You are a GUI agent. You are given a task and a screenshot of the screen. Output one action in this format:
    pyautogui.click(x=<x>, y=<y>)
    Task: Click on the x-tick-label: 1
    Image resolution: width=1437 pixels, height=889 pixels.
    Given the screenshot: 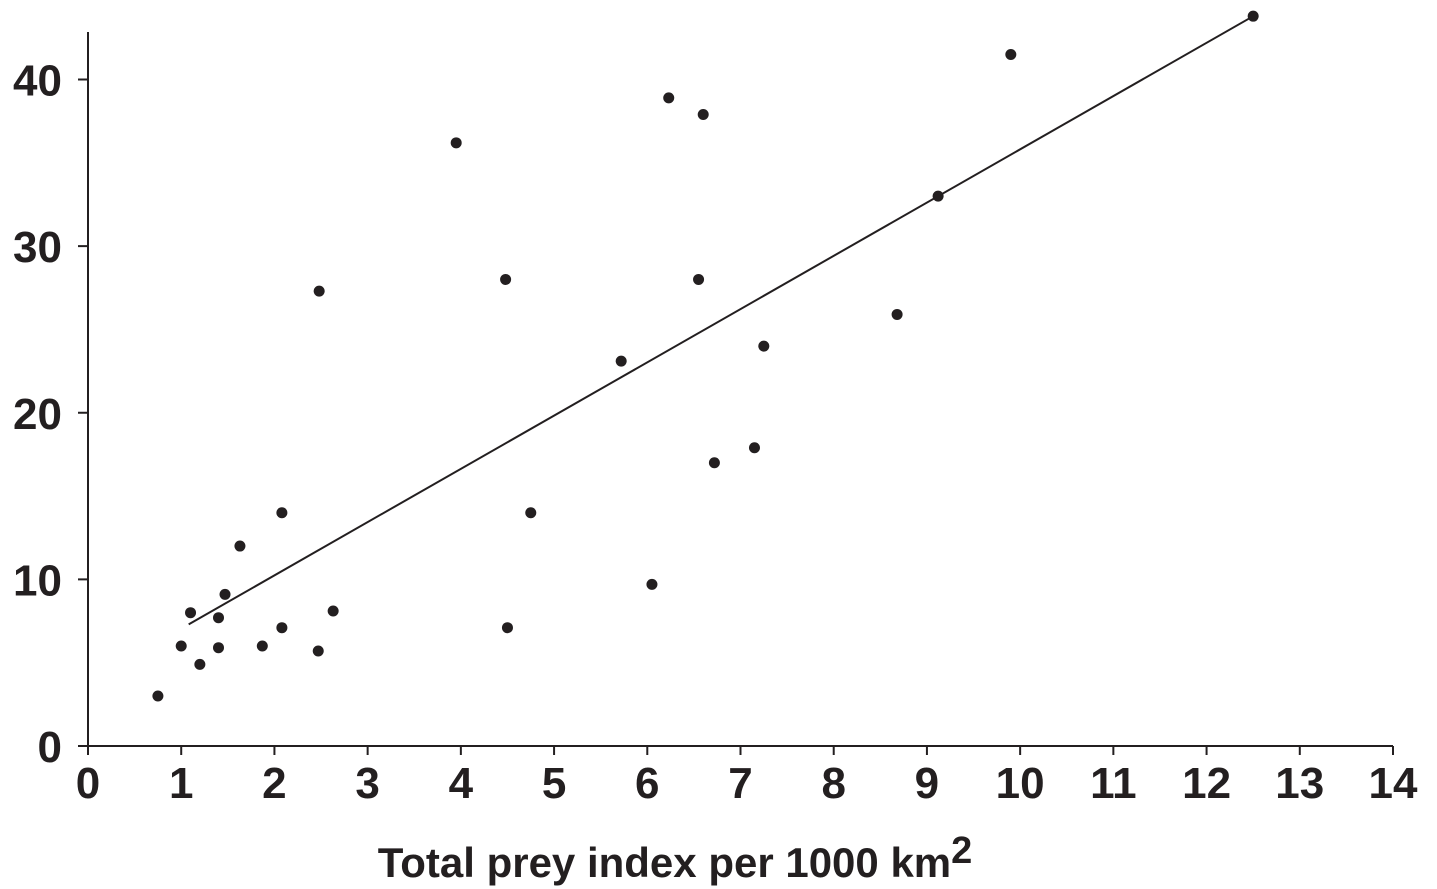 What is the action you would take?
    pyautogui.click(x=181, y=783)
    